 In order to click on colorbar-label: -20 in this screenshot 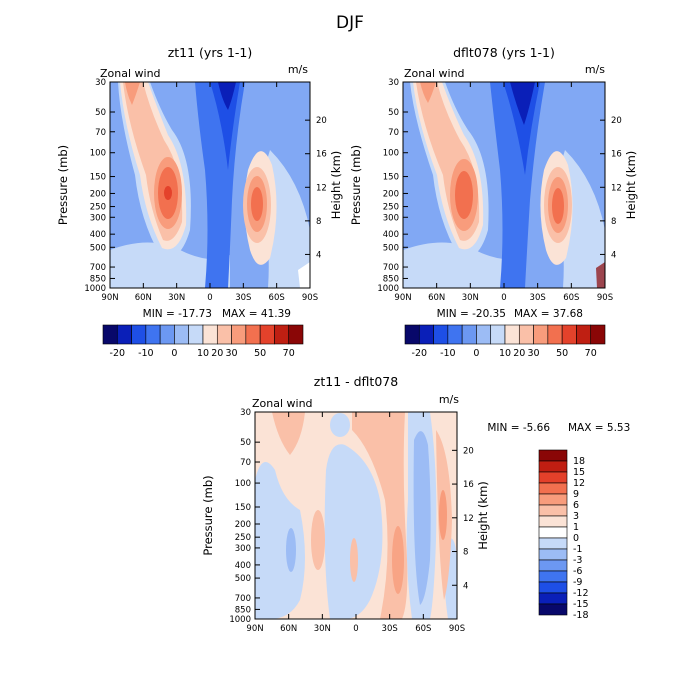, I will do `click(118, 353)`.